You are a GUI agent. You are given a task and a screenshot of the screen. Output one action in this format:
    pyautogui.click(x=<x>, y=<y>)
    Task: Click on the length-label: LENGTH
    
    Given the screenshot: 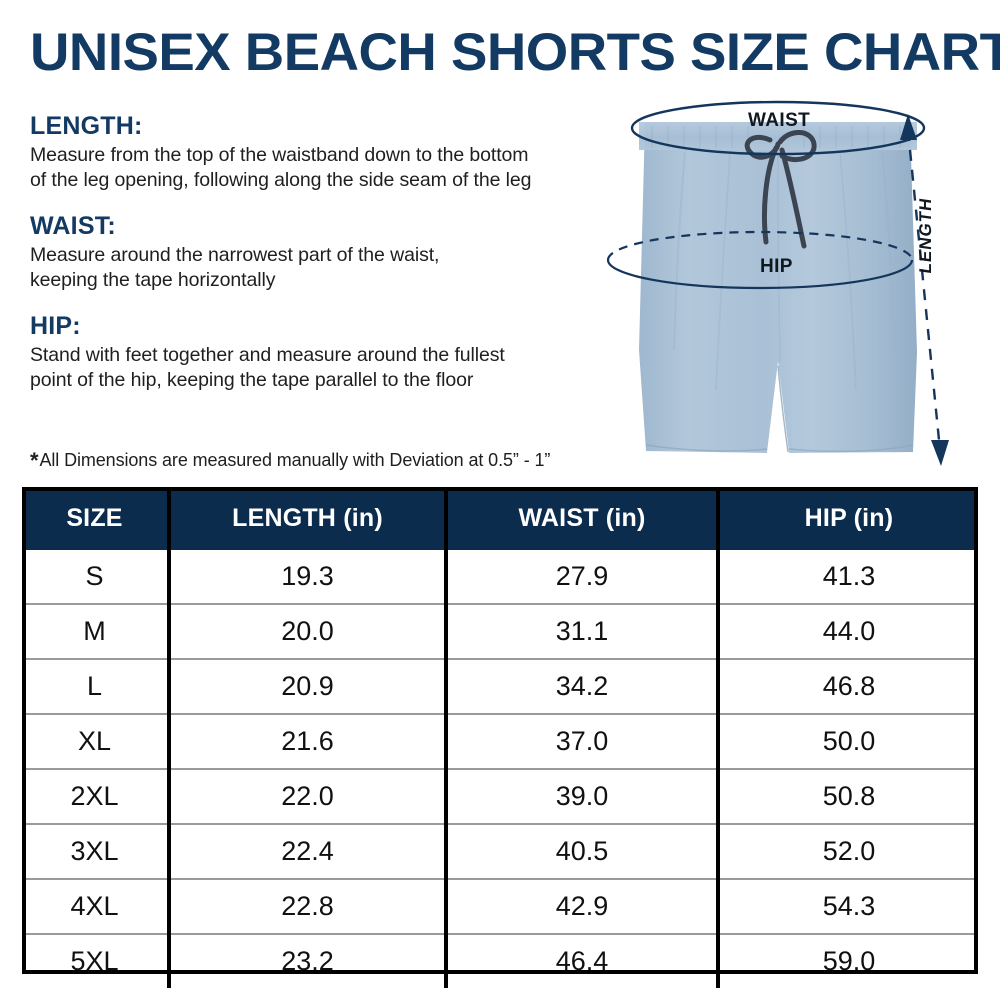 What is the action you would take?
    pyautogui.click(x=925, y=235)
    